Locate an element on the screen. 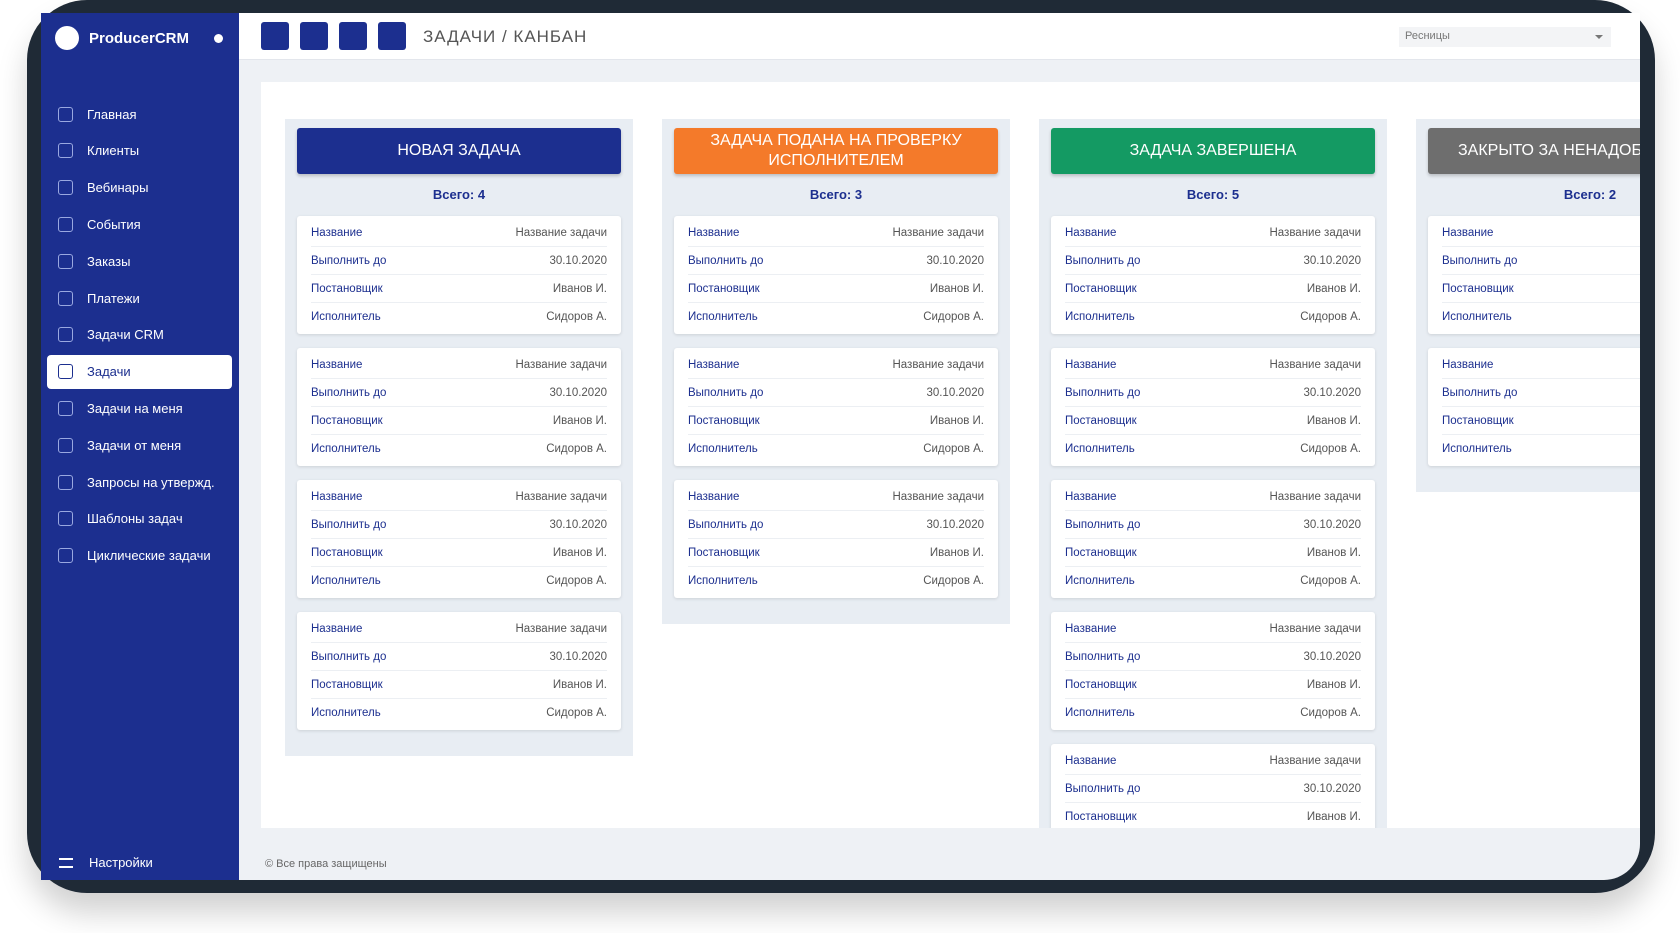  settings: Настройки is located at coordinates (106, 862).